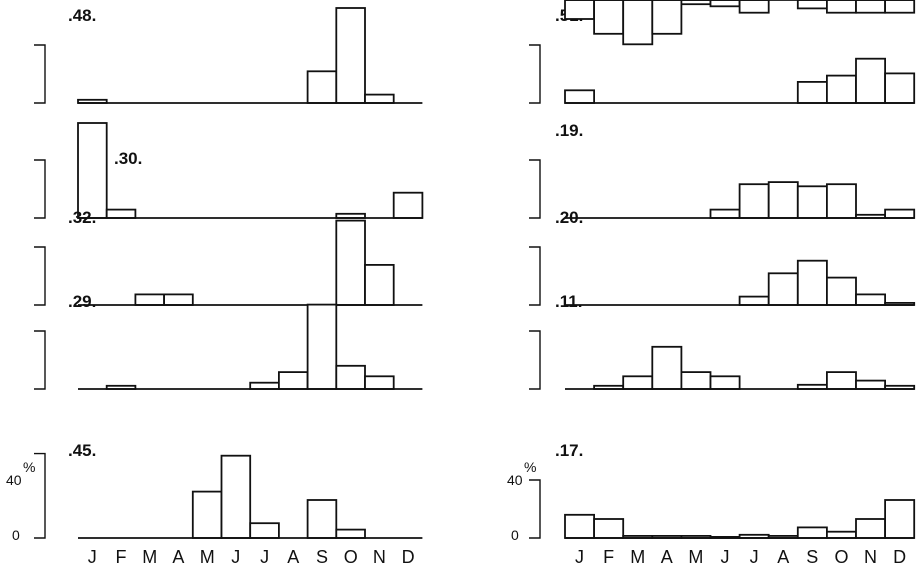  What do you see at coordinates (228, 257) in the screenshot?
I see `panel-left-3: .32.` at bounding box center [228, 257].